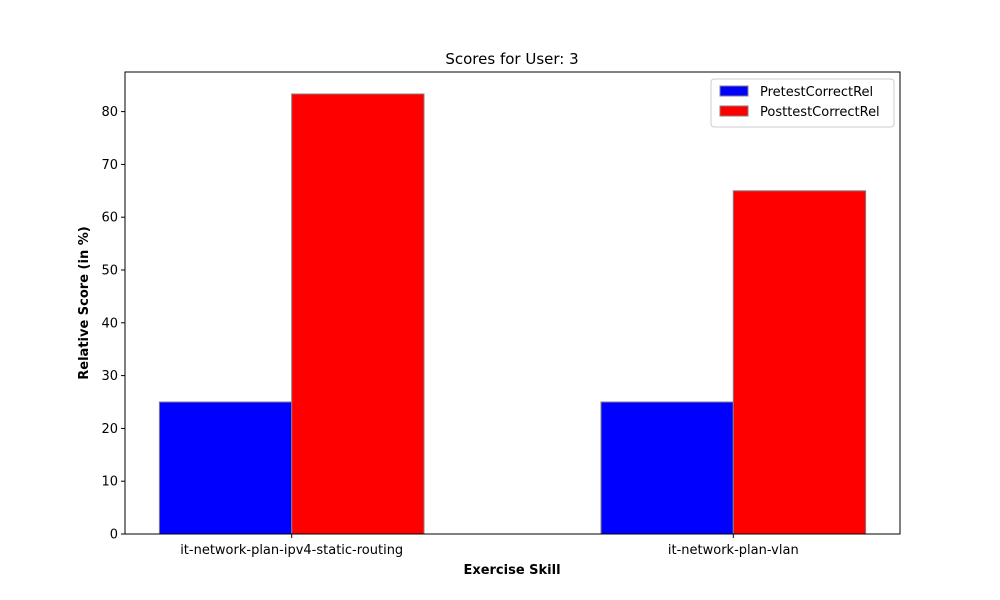 The width and height of the screenshot is (1000, 600). I want to click on y-tick-label: 70, so click(109, 165).